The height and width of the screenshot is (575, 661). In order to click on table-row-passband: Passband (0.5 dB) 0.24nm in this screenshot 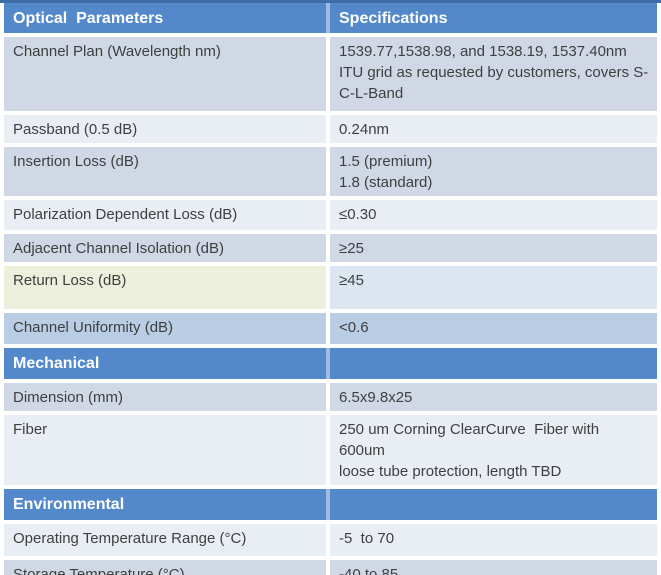, I will do `click(330, 129)`.